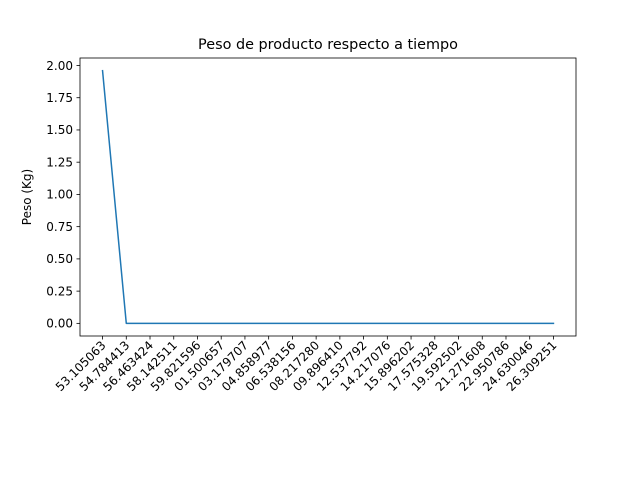 The width and height of the screenshot is (640, 480). Describe the element at coordinates (328, 45) in the screenshot. I see `chart-title: Peso de producto respecto a tiempo` at that location.